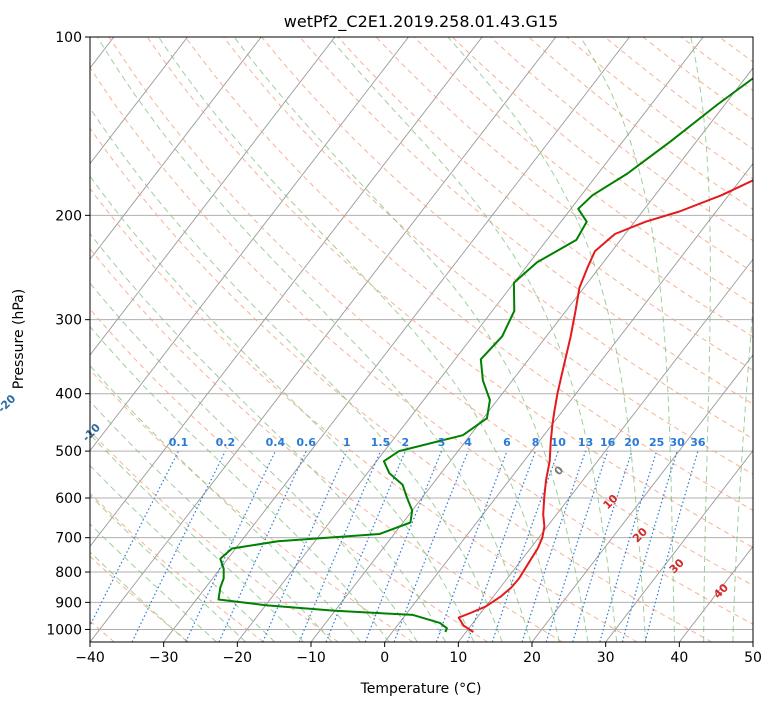  Describe the element at coordinates (632, 442) in the screenshot. I see `mixing-ratio-label: 20` at that location.